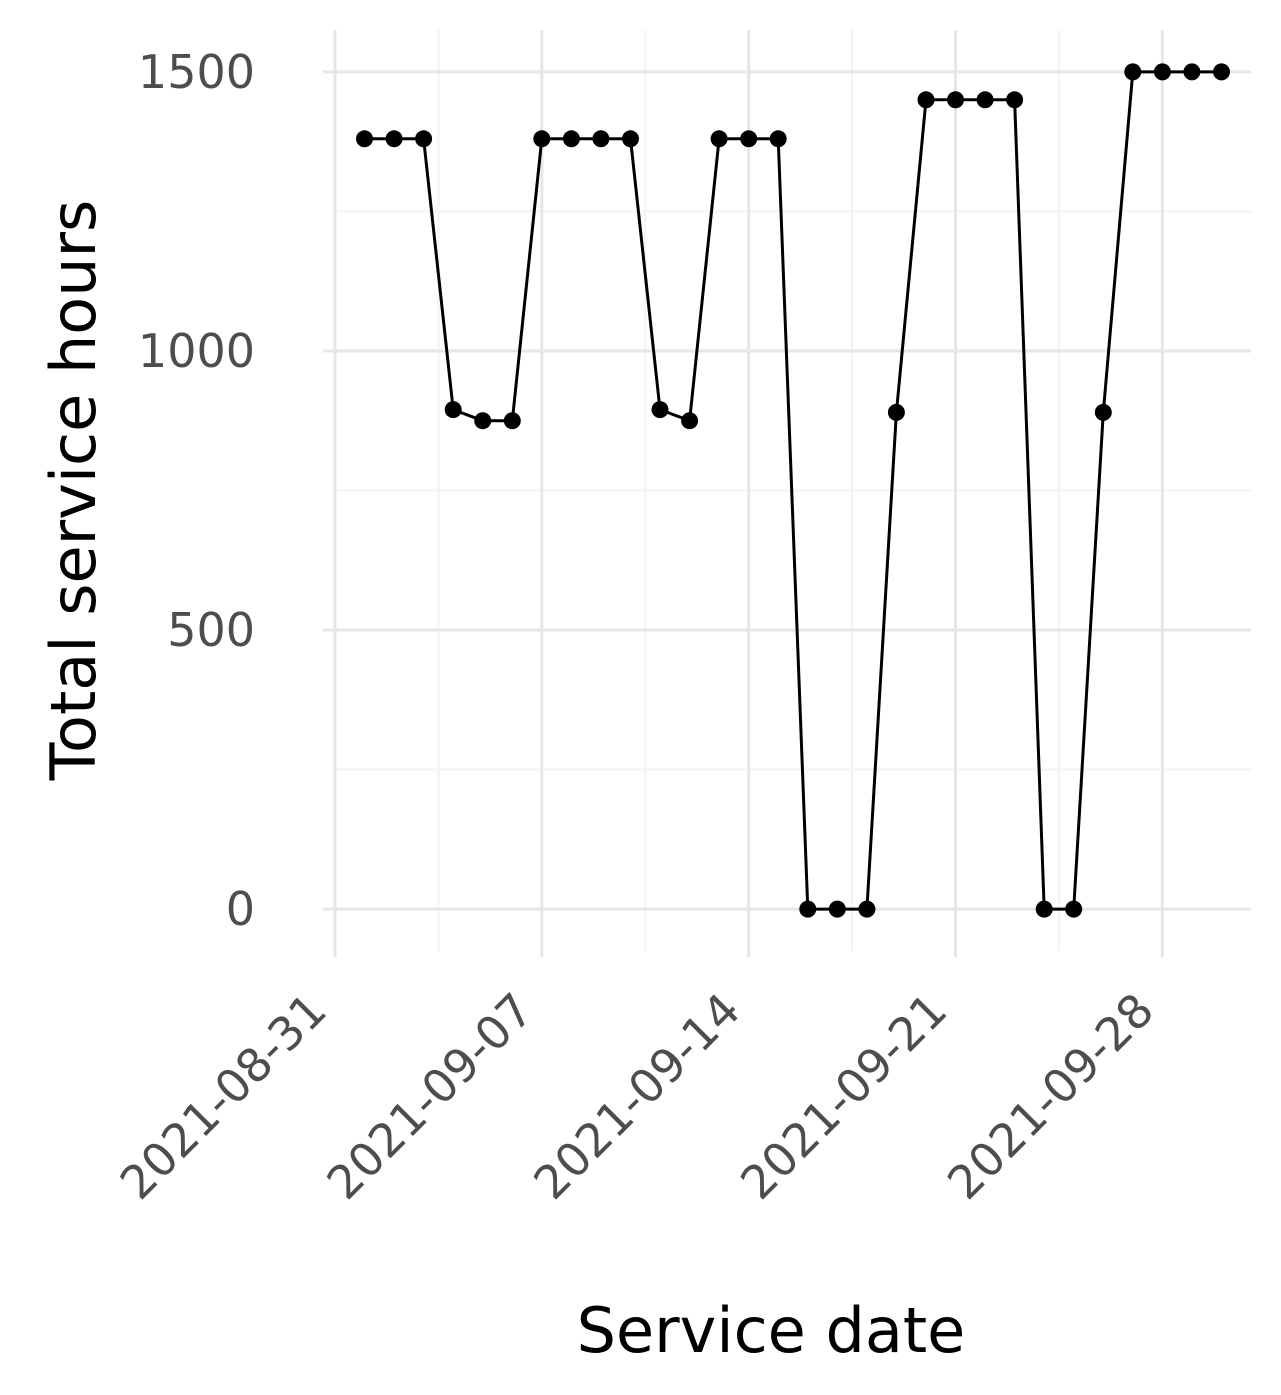 This screenshot has width=1281, height=1395. I want to click on y-tick-label: 1500, so click(196, 72).